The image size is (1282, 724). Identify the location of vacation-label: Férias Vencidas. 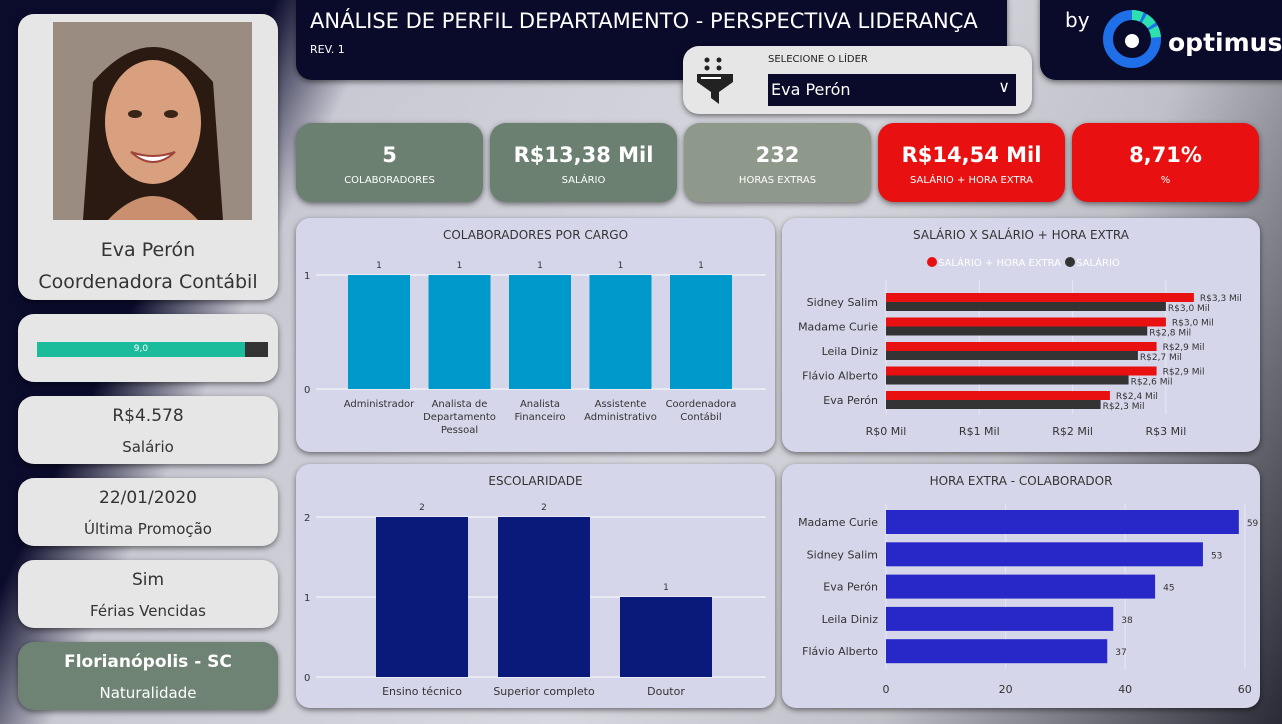
(148, 611).